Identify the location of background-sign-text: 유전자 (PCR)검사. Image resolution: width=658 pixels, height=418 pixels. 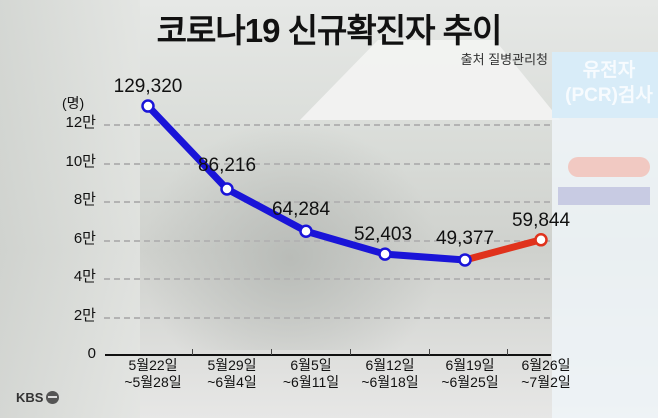
(609, 83).